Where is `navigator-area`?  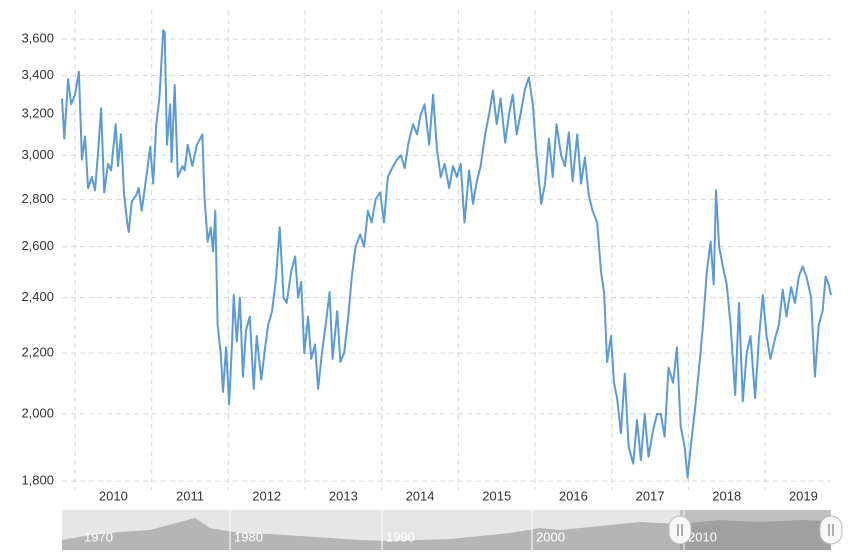 navigator-area is located at coordinates (446, 534).